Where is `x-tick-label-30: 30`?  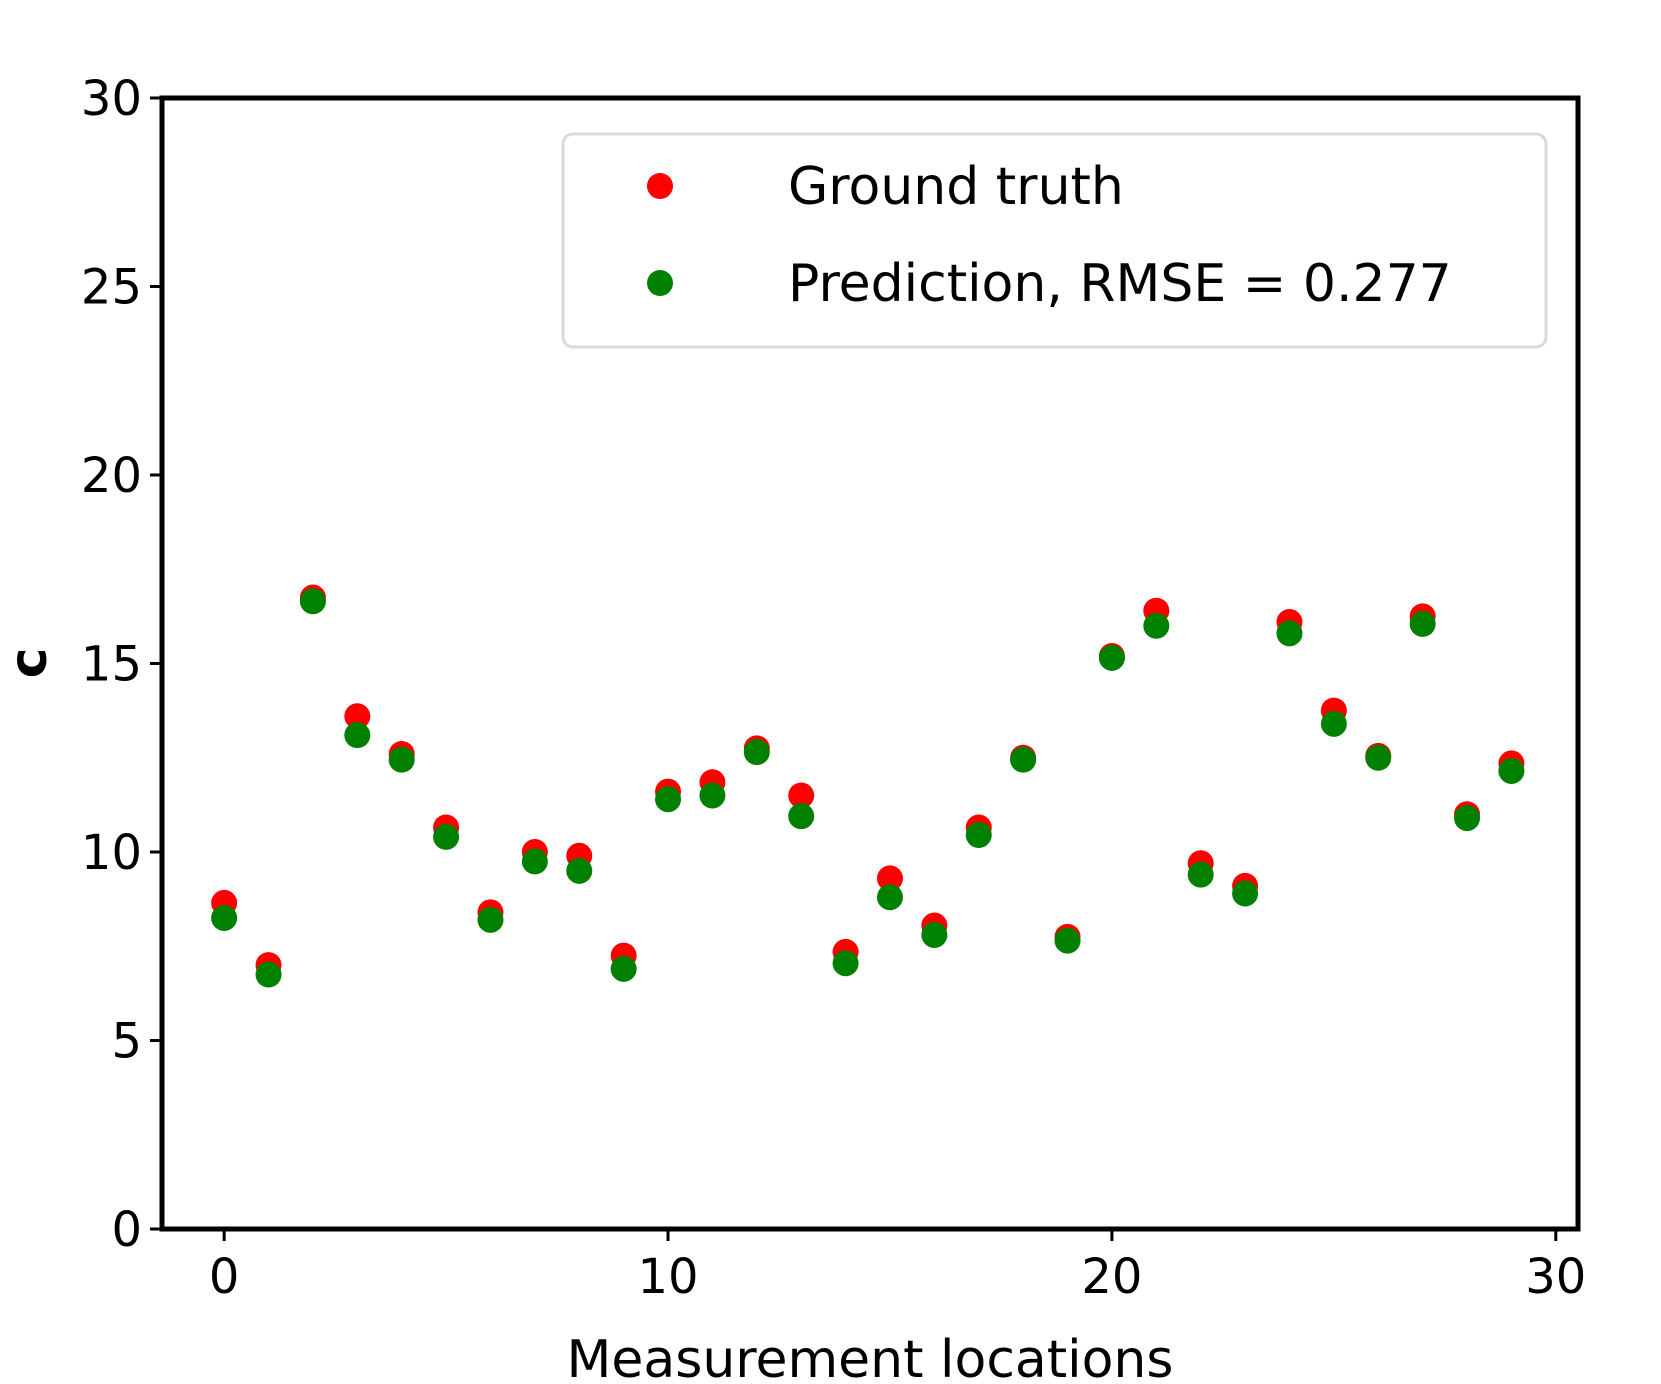
x-tick-label-30: 30 is located at coordinates (1555, 1277).